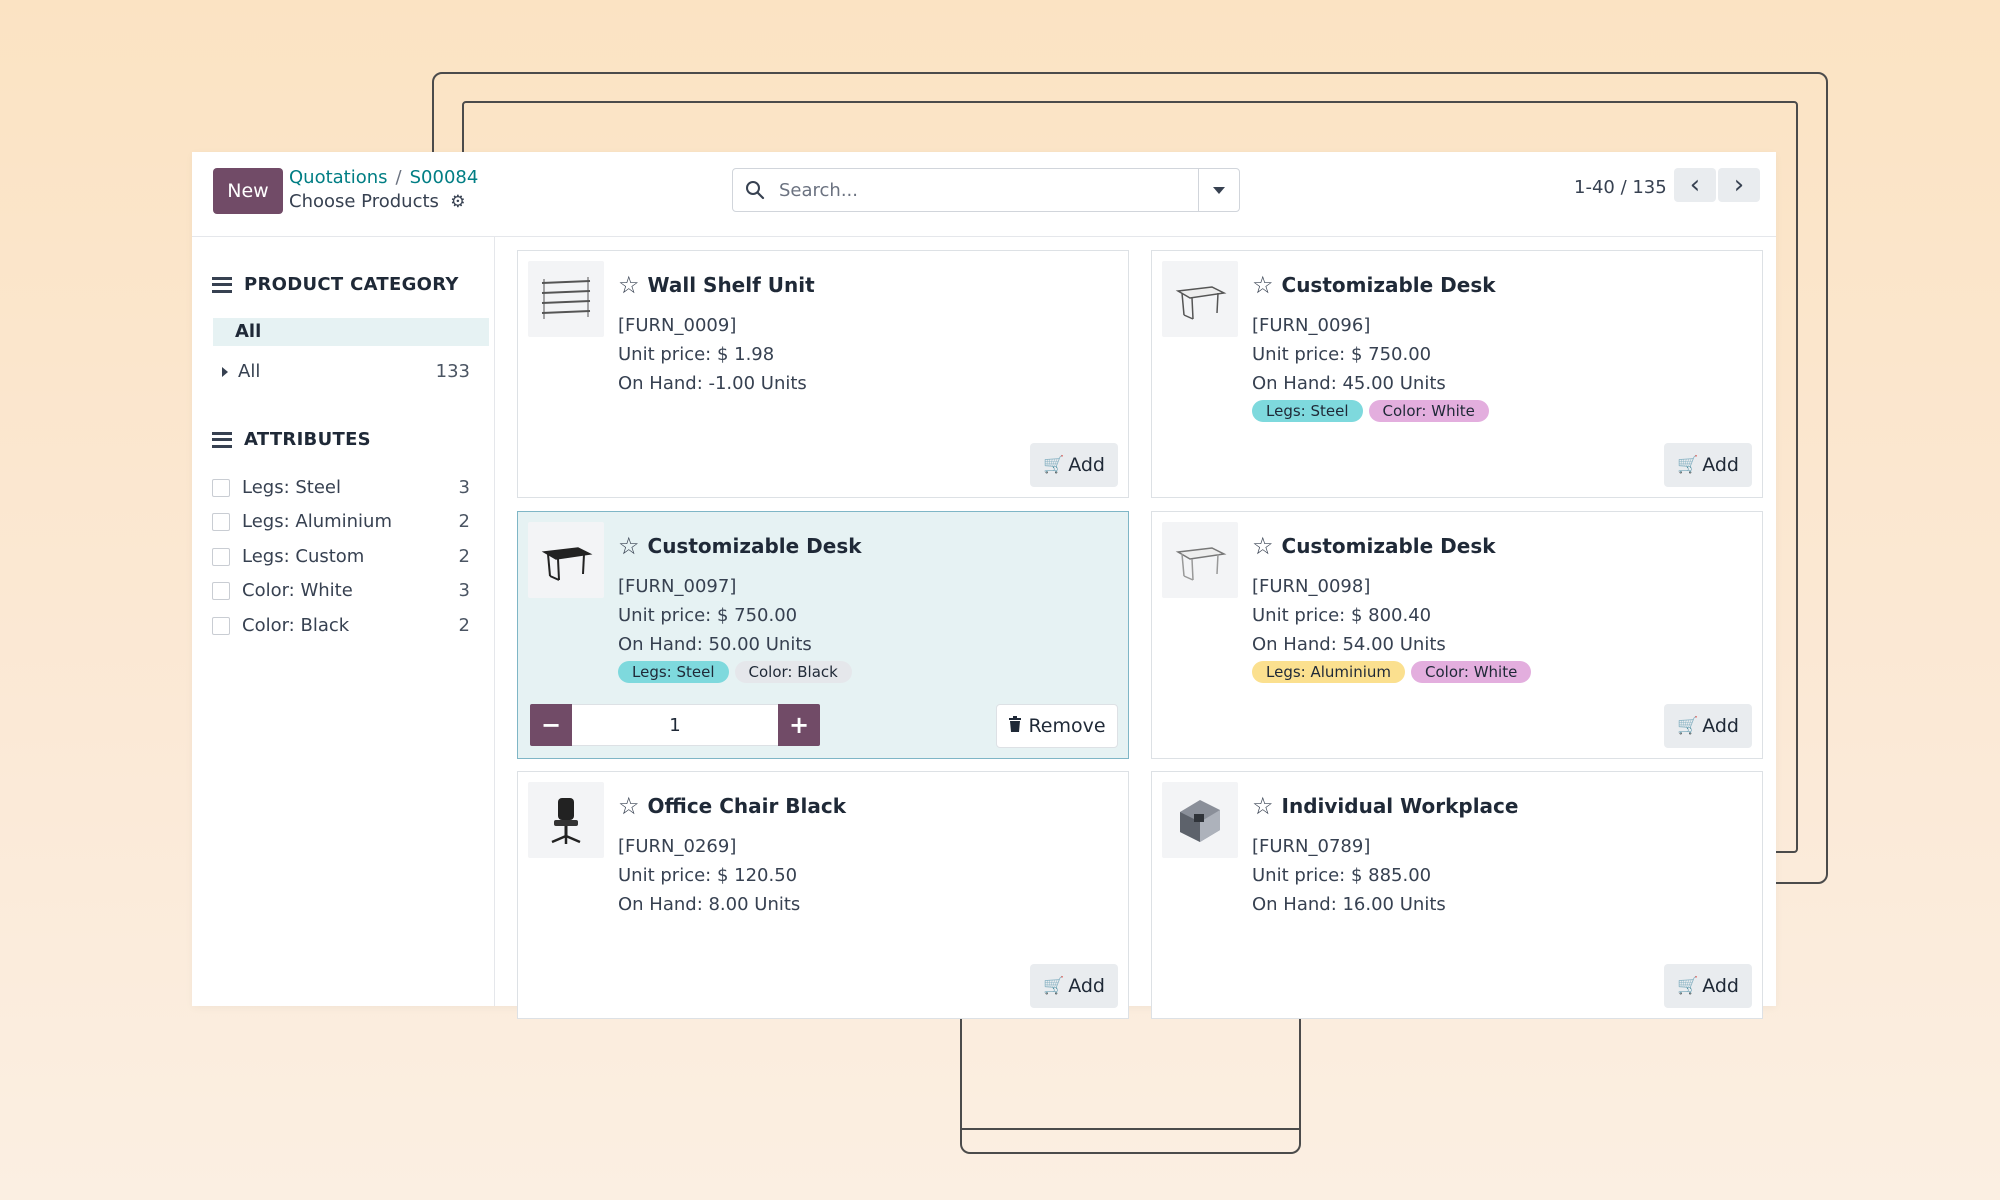 This screenshot has height=1200, width=2000. What do you see at coordinates (1342, 615) in the screenshot?
I see `product-price: Unit price: $ 800.40` at bounding box center [1342, 615].